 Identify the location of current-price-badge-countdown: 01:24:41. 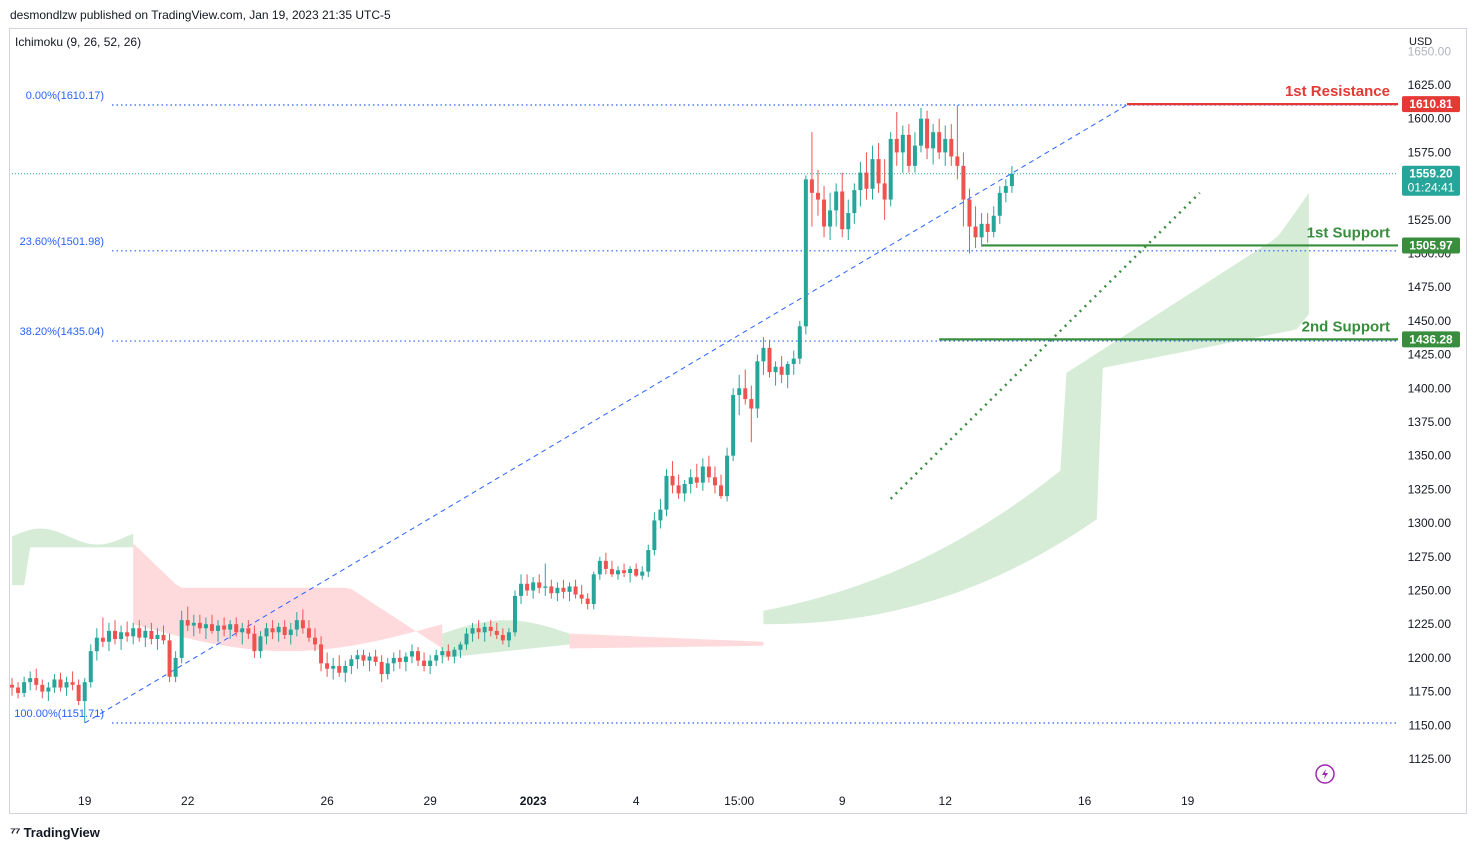
(1431, 188).